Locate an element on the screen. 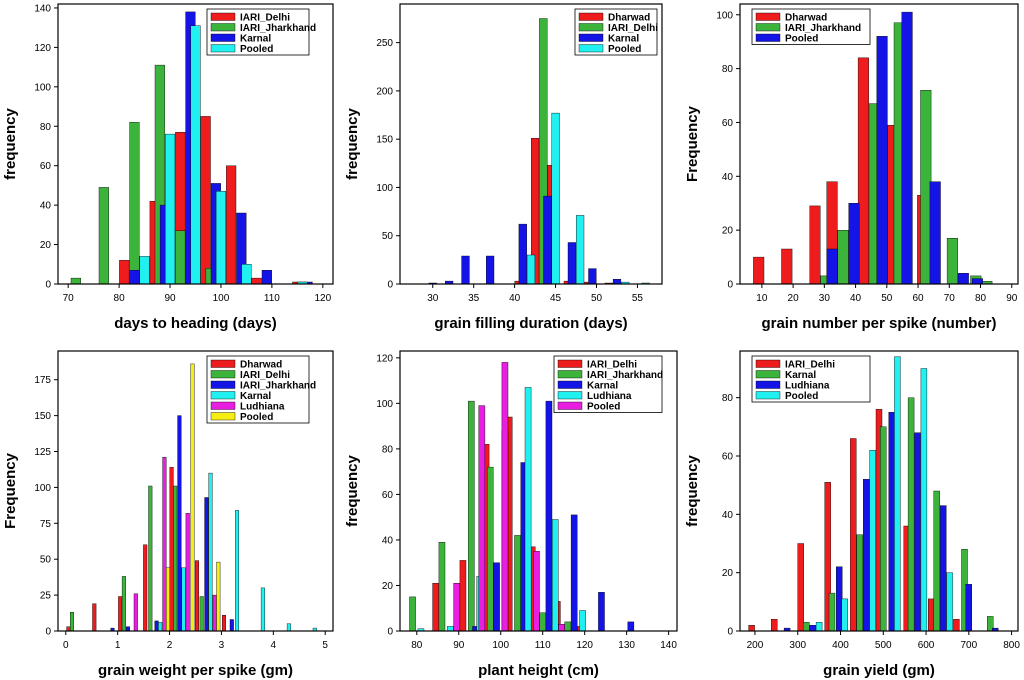 This screenshot has width=1024, height=680. y-tick-label: 80 is located at coordinates (46, 127).